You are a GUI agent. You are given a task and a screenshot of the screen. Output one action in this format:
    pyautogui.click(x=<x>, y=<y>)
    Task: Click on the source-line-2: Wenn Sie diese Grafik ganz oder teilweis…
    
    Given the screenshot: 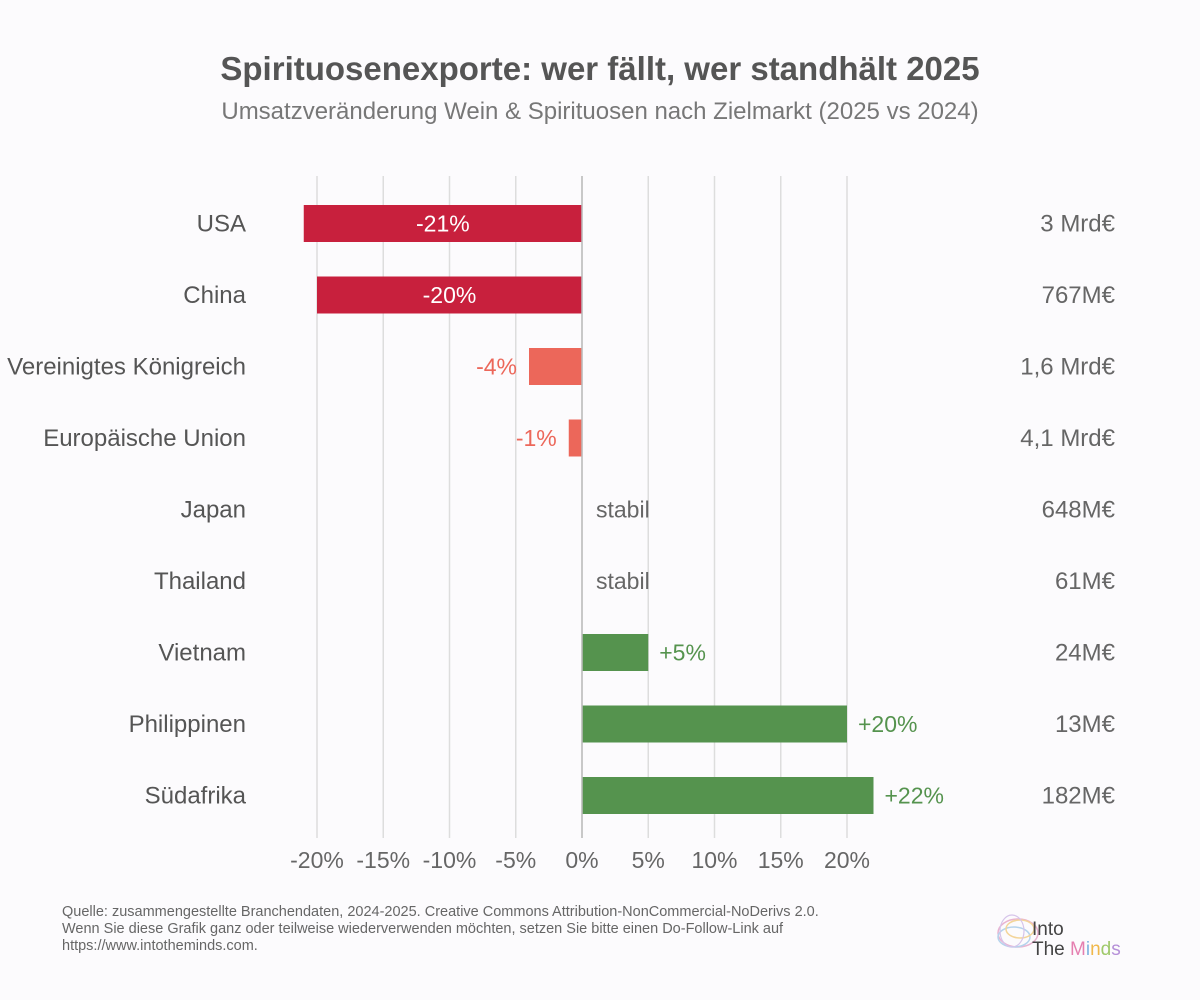 What is the action you would take?
    pyautogui.click(x=423, y=929)
    